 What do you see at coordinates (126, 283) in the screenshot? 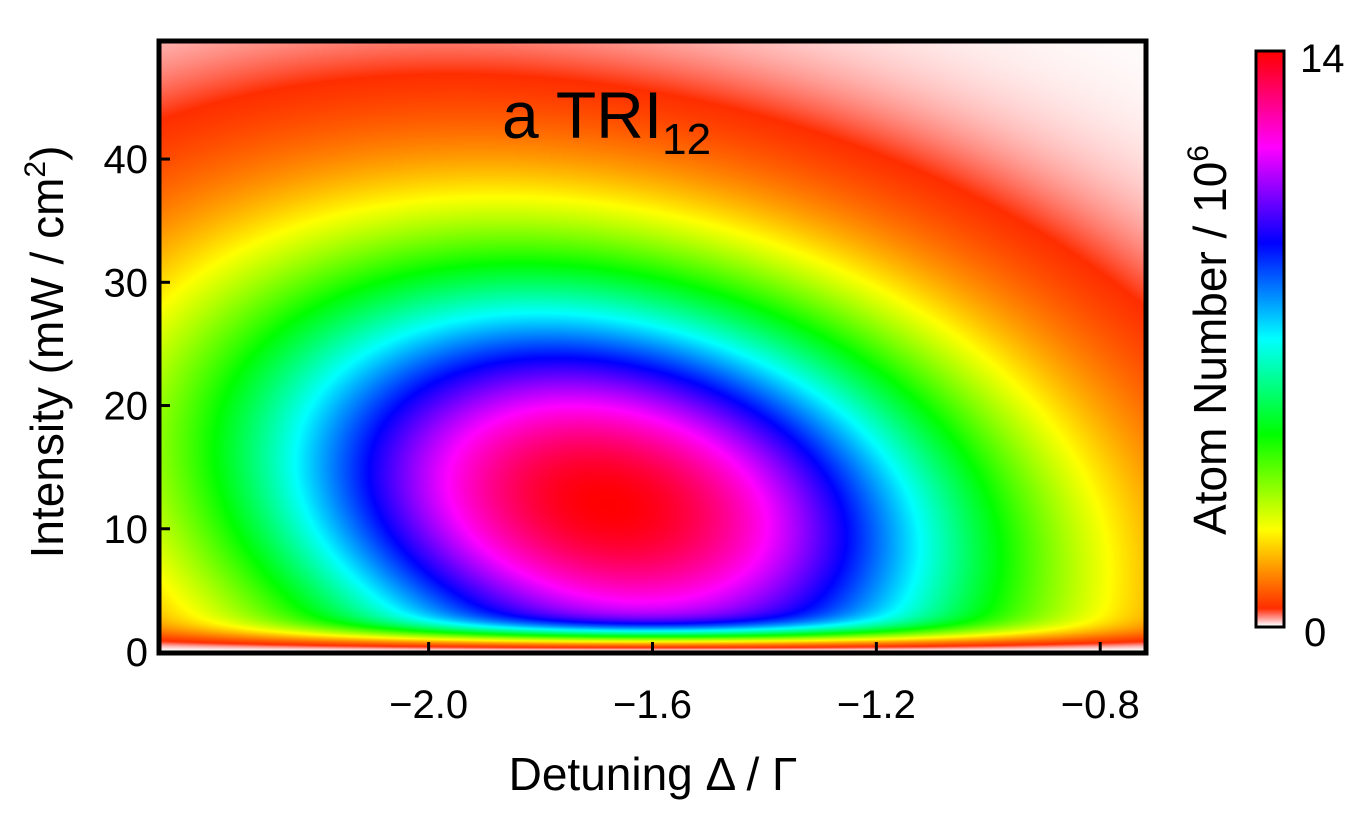
I see `y-tick-label-3: 30` at bounding box center [126, 283].